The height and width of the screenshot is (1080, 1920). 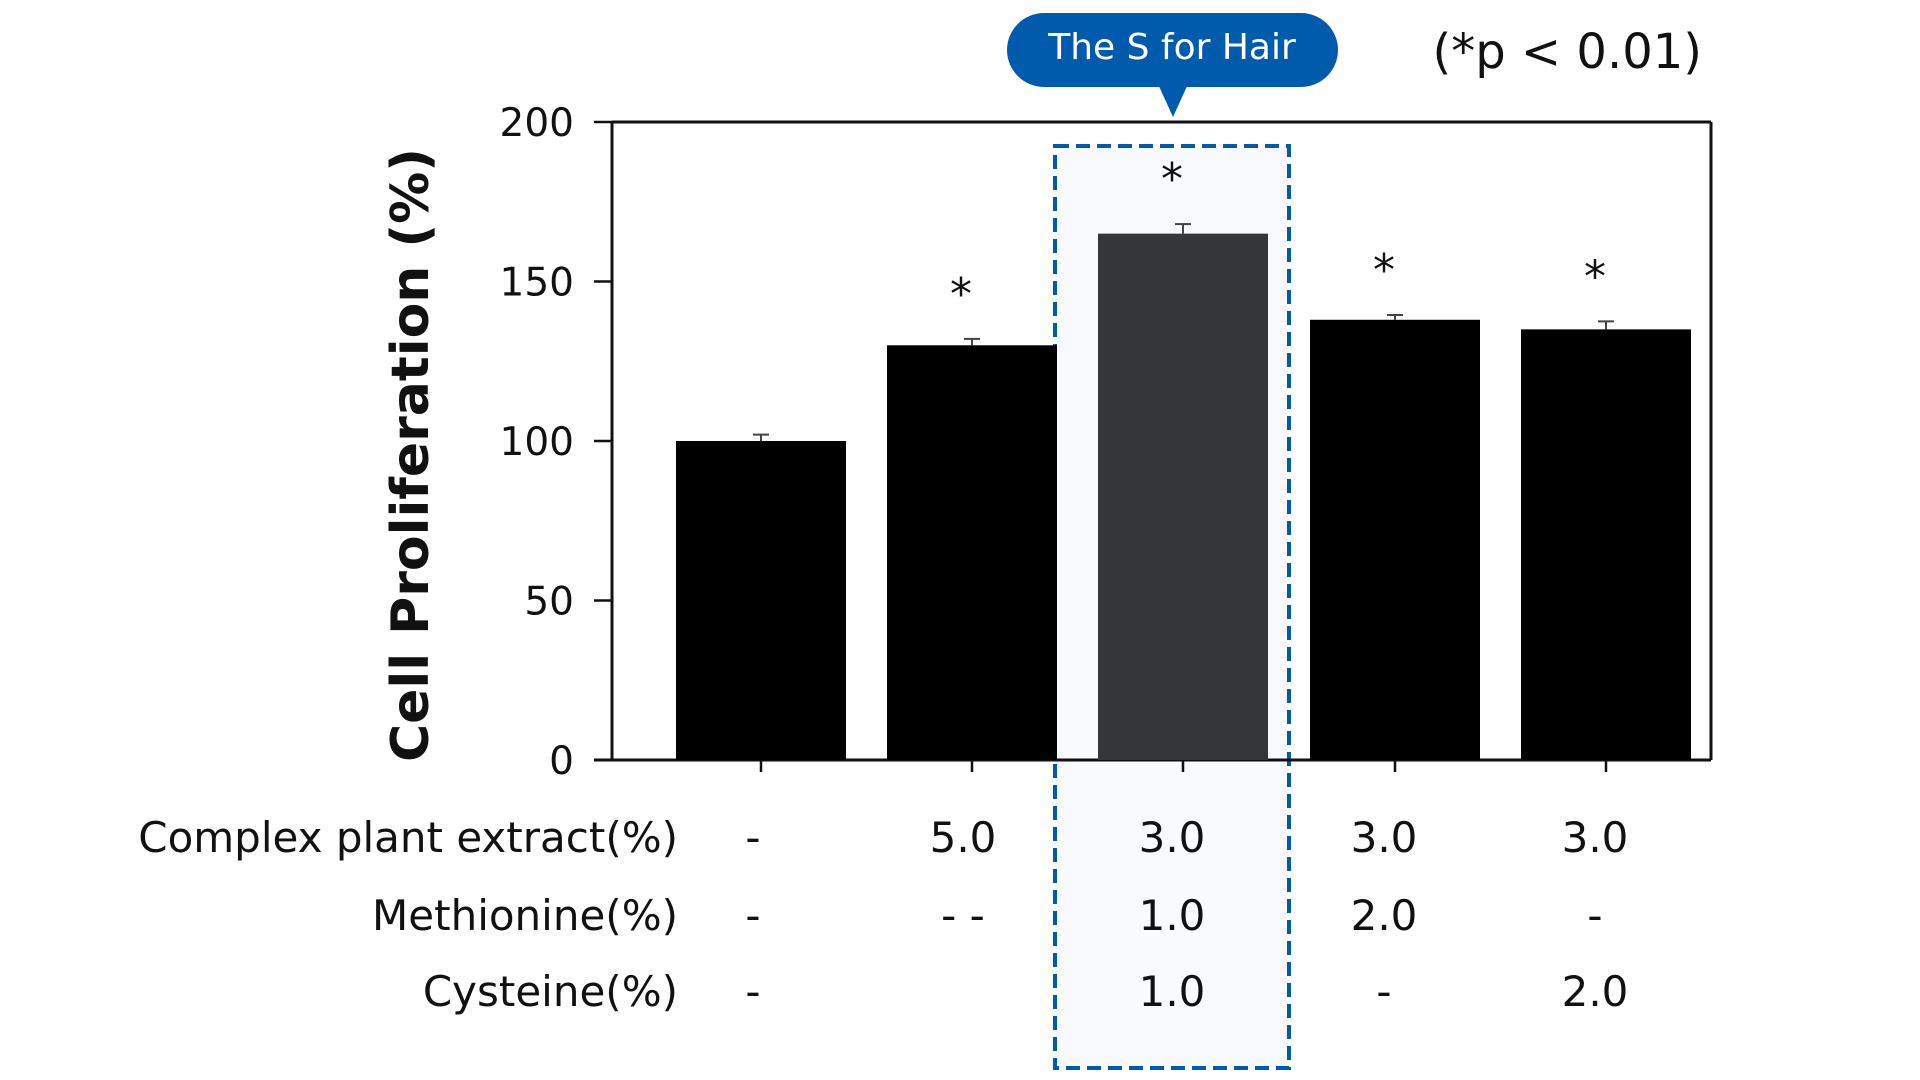 I want to click on table-row-label: Methionine(%), so click(x=525, y=915).